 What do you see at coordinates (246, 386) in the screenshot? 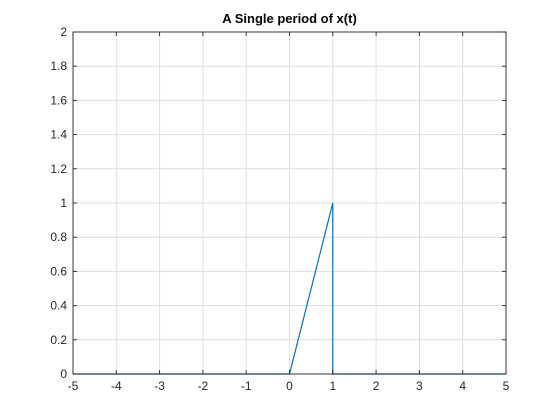
I see `x-tick-label: -1` at bounding box center [246, 386].